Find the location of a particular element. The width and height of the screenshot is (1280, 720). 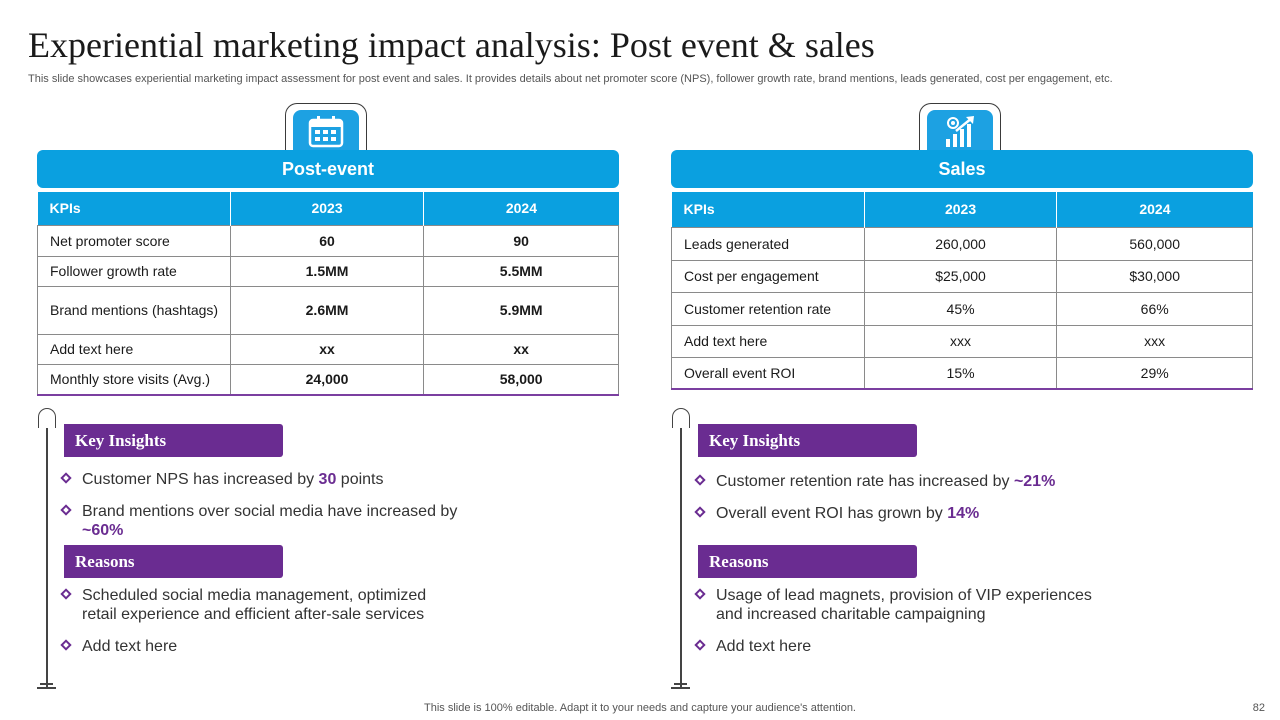

kpi-name: Leads generated is located at coordinates (768, 243).